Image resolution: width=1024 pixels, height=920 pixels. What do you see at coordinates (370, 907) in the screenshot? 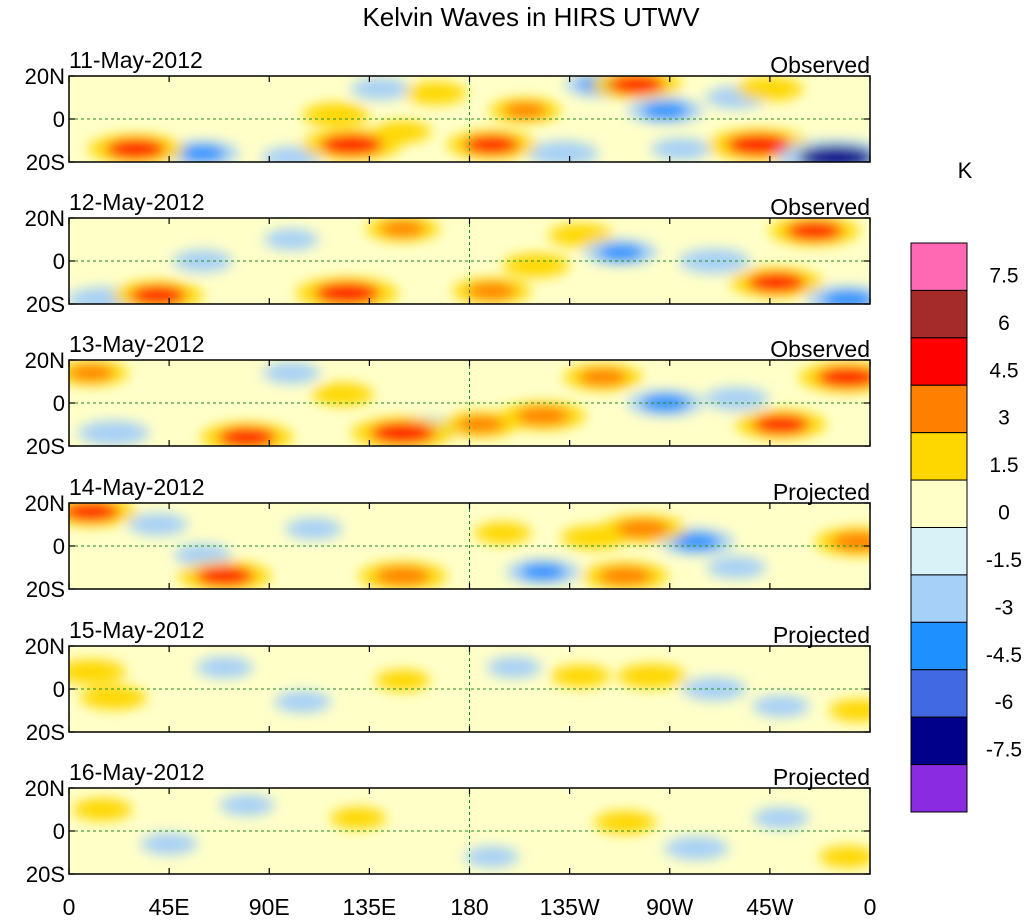
I see `x-tick-label: 135E` at bounding box center [370, 907].